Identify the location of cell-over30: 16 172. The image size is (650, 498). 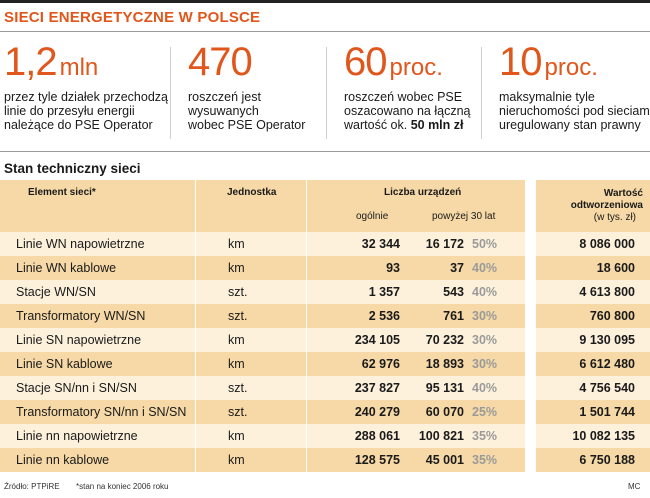
(444, 244).